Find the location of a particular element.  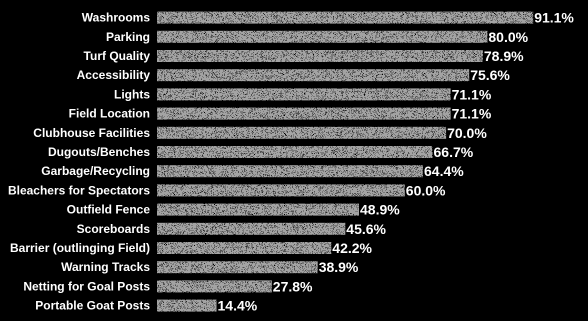

category-label: Netting for Goal Posts is located at coordinates (86, 286).